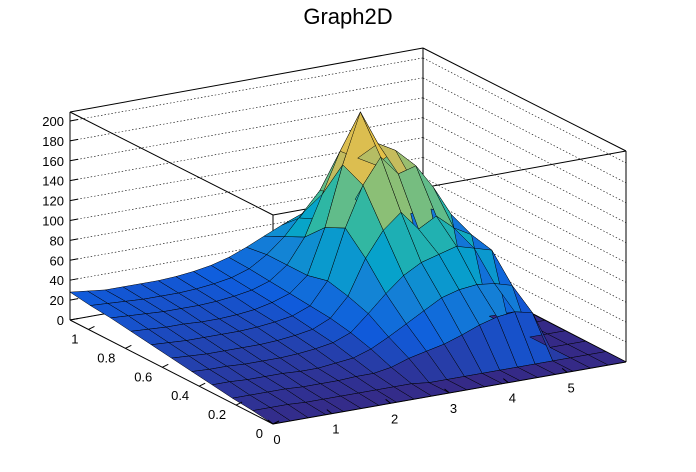  I want to click on x-tick-label: 3, so click(453, 408).